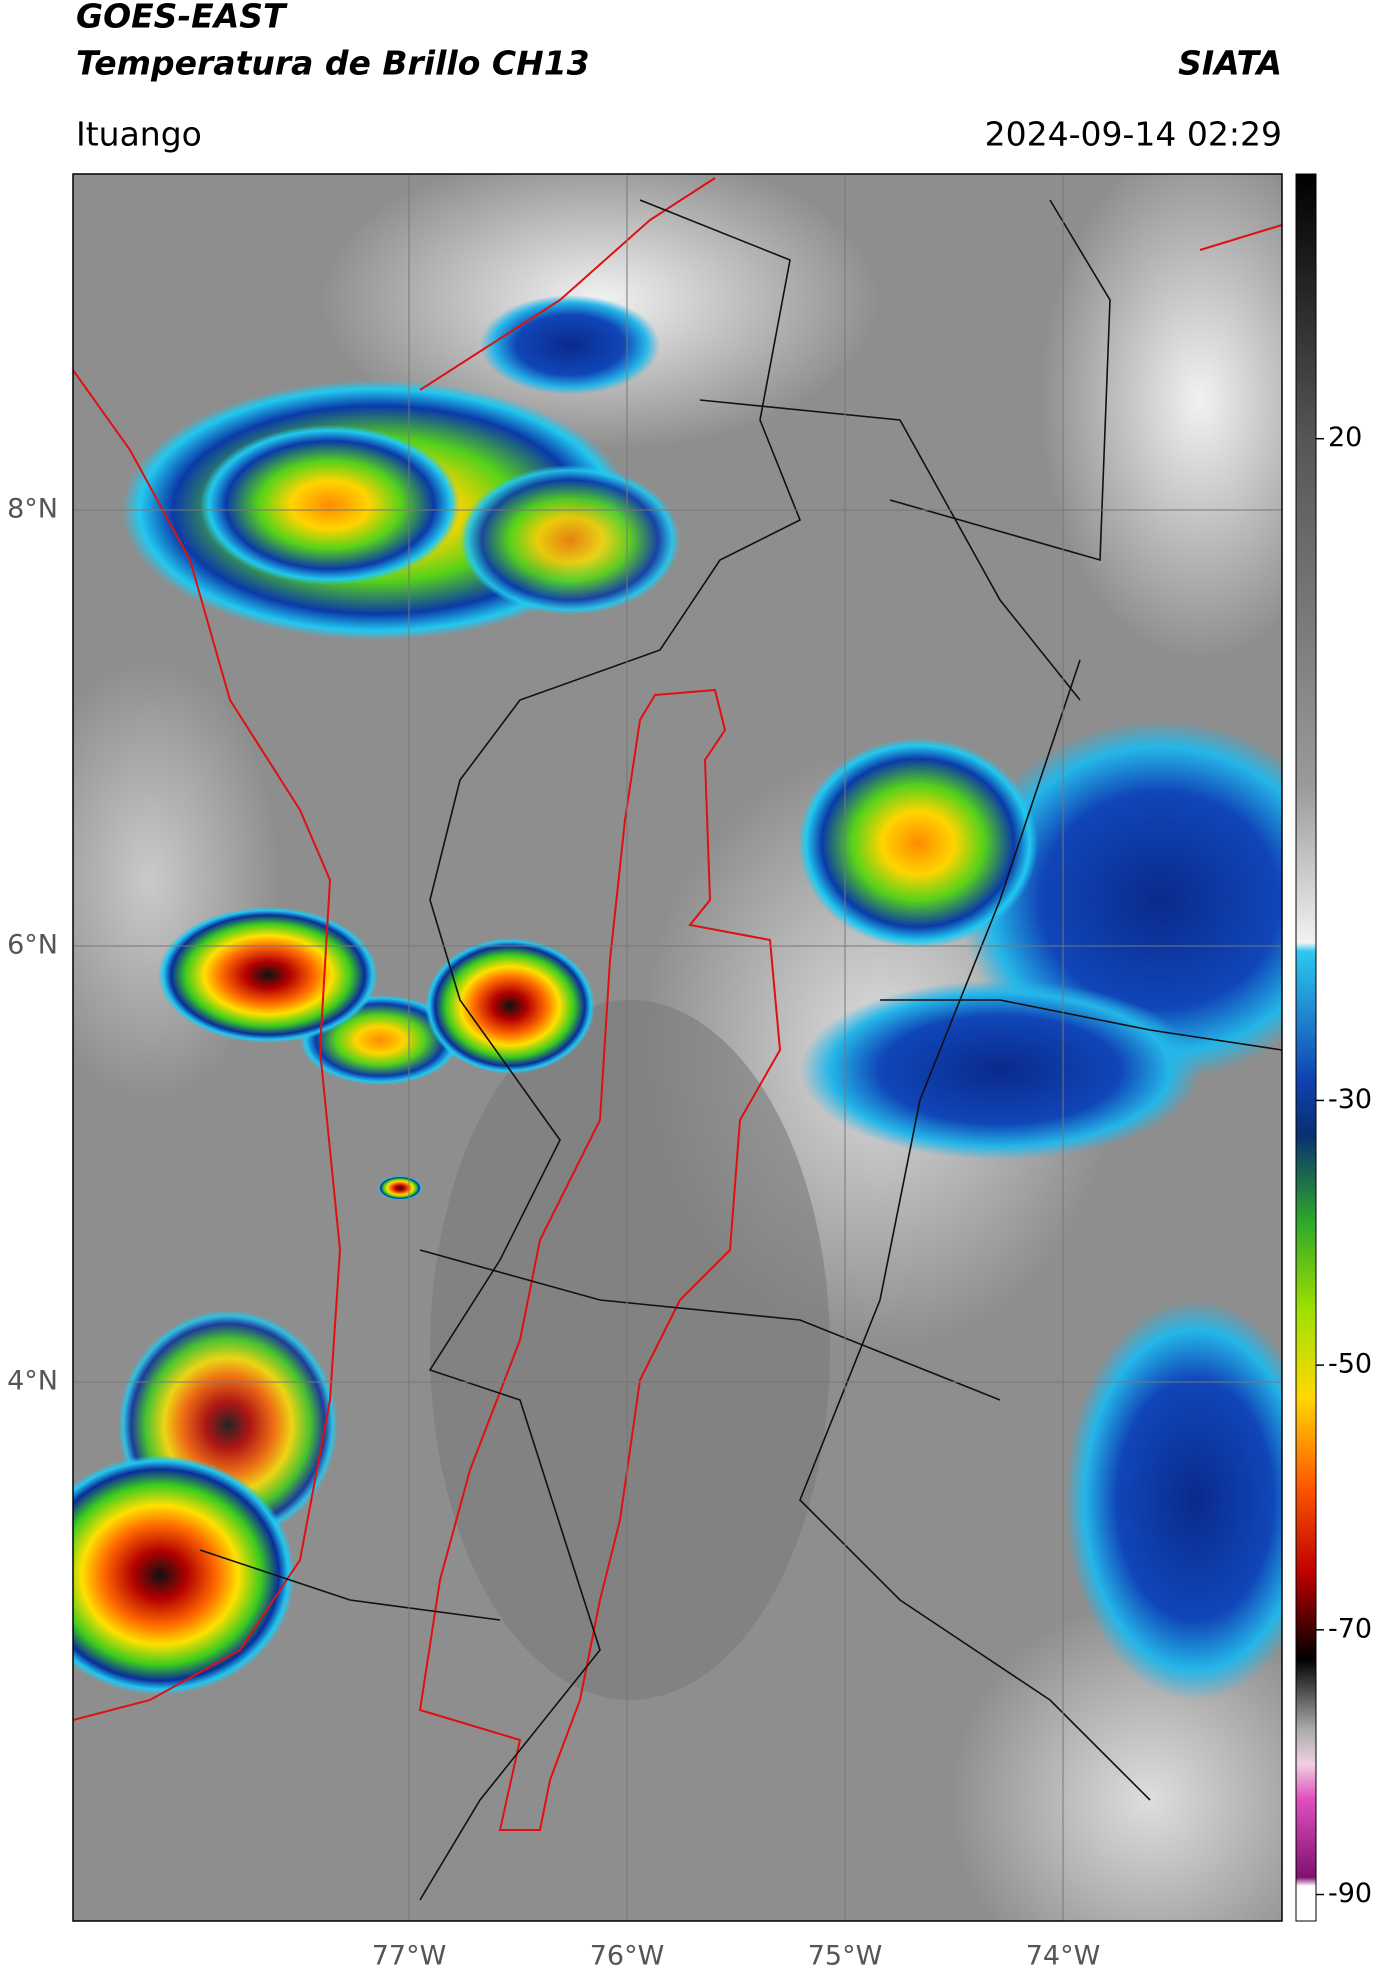 This screenshot has height=1981, width=1384. What do you see at coordinates (1063, 1956) in the screenshot?
I see `lon-label: 74°W` at bounding box center [1063, 1956].